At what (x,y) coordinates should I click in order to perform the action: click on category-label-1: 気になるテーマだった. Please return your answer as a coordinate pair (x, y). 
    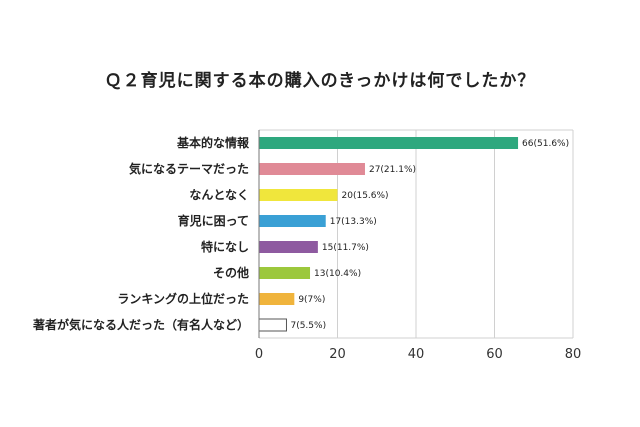
    Looking at the image, I should click on (189, 168).